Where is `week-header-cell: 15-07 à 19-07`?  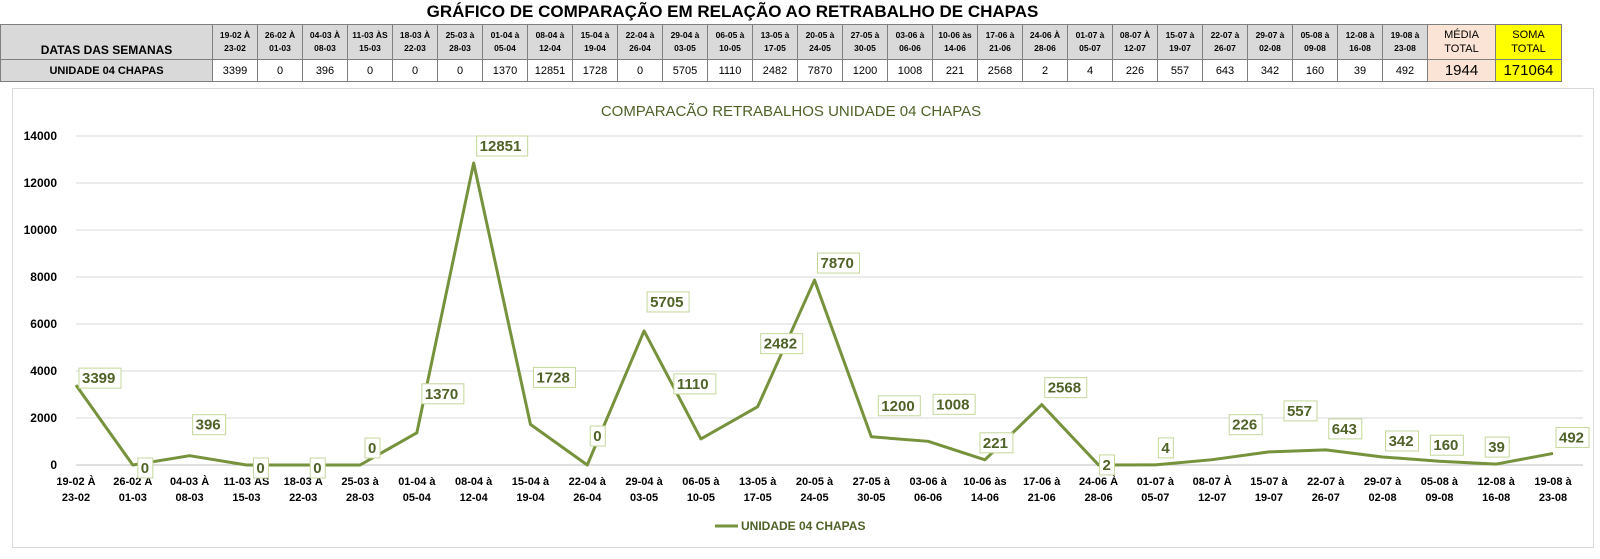
week-header-cell: 15-07 à 19-07 is located at coordinates (1180, 42).